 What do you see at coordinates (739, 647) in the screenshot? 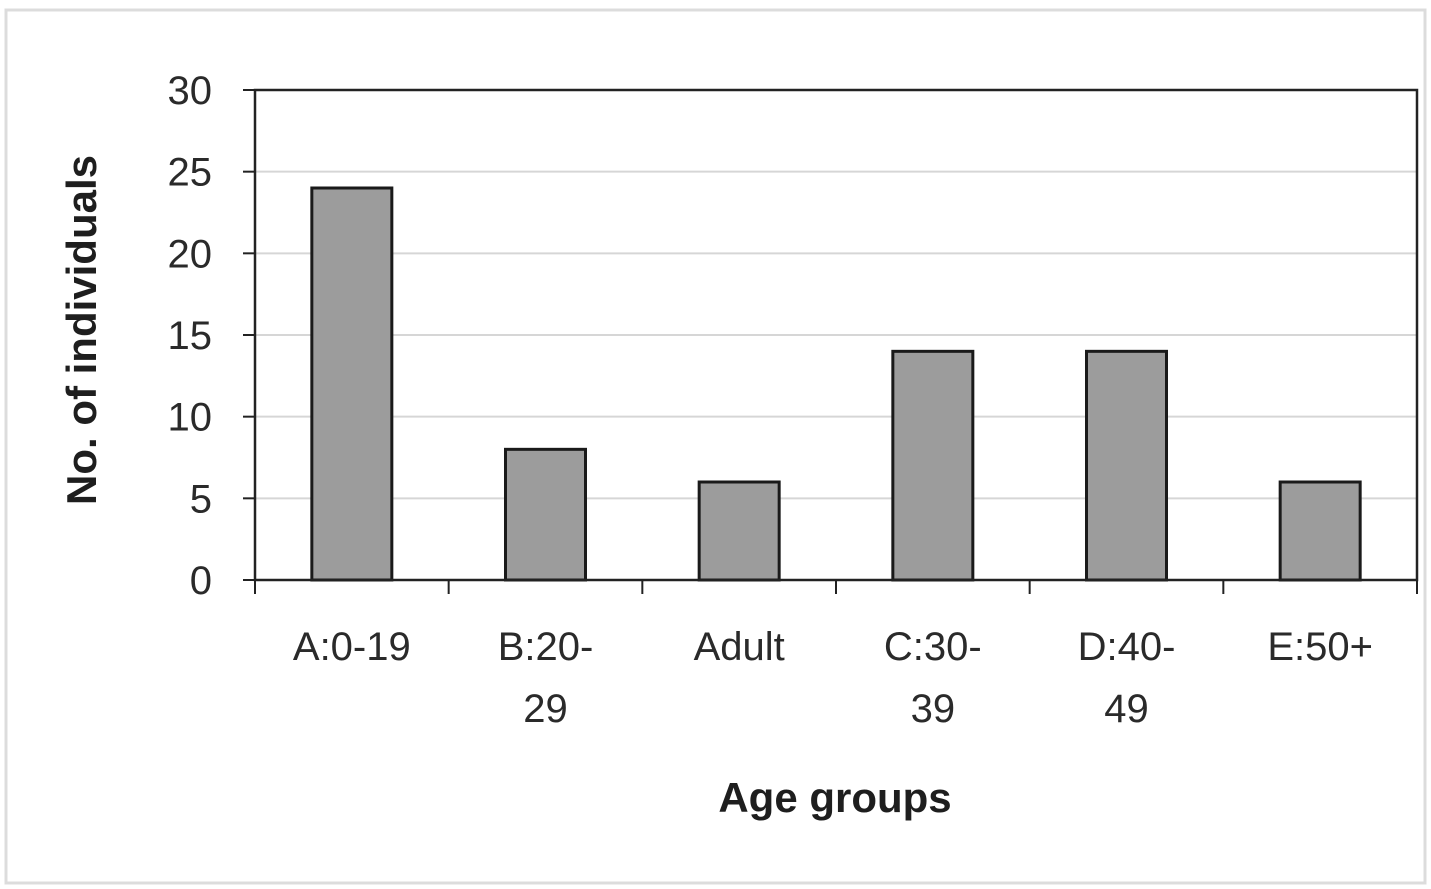
I see `x-tick-label: Adult` at bounding box center [739, 647].